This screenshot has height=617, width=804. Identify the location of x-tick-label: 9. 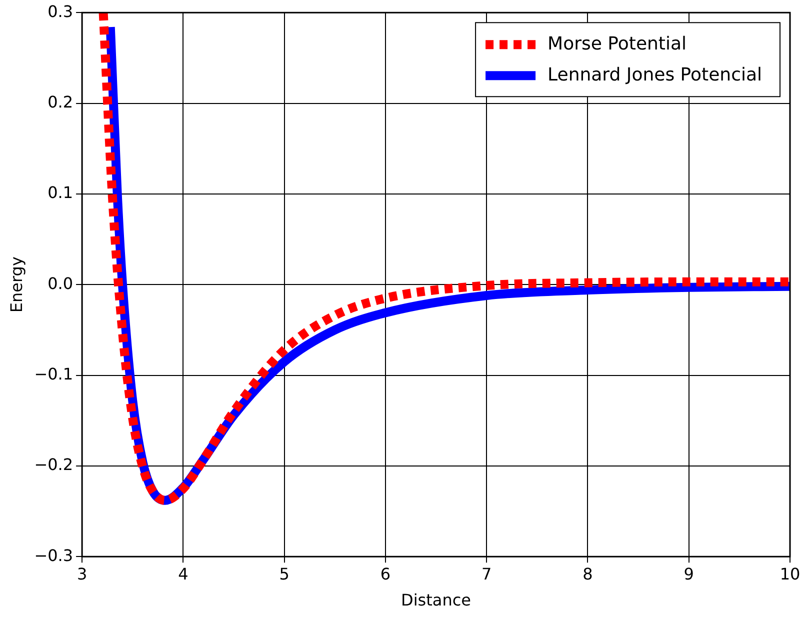
(689, 574).